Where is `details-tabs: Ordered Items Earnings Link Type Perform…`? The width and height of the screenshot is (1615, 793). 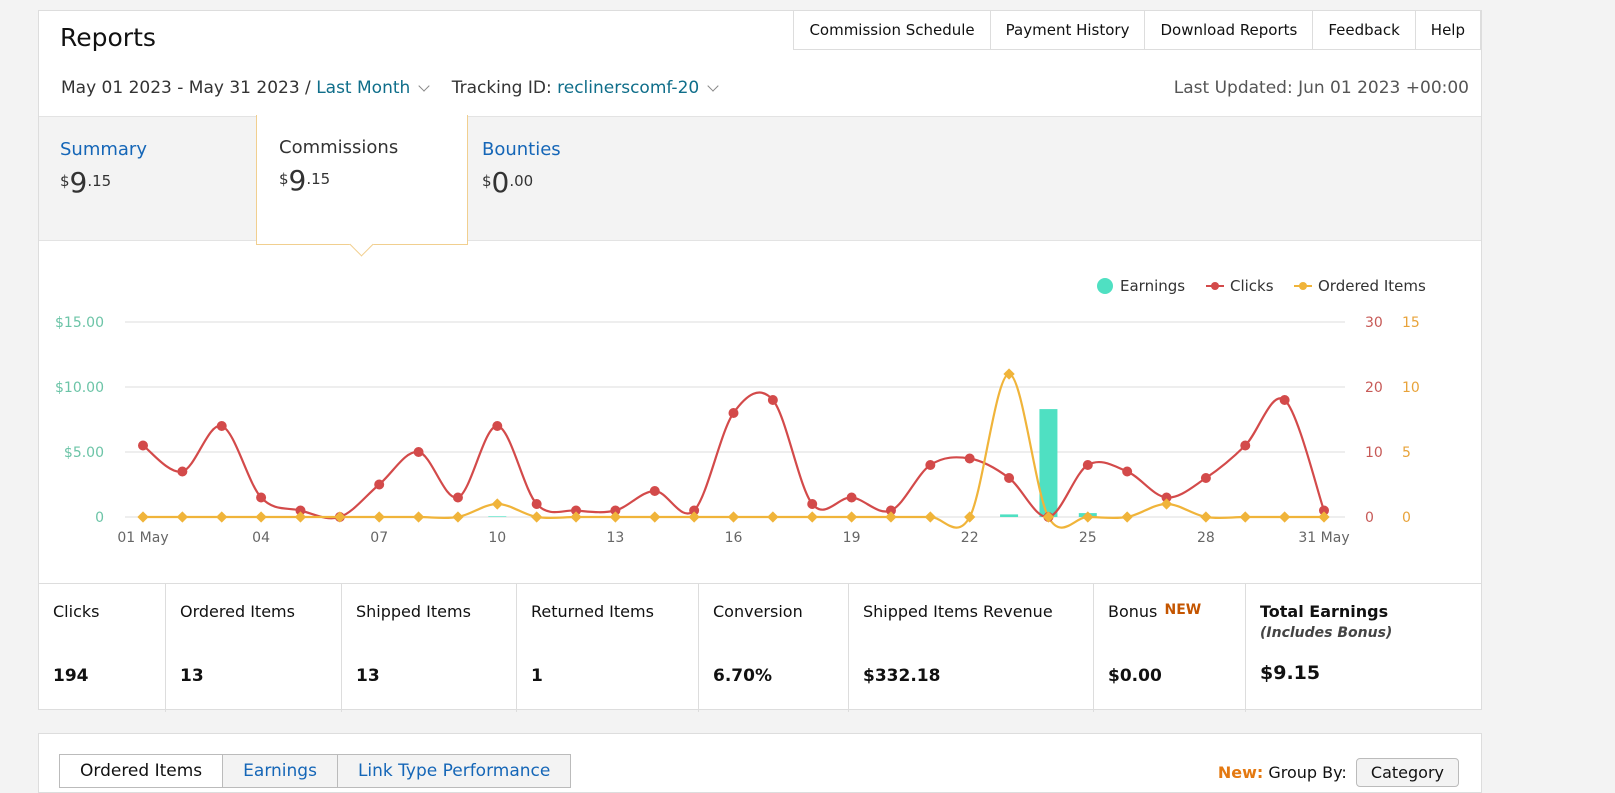
details-tabs: Ordered Items Earnings Link Type Perform… is located at coordinates (315, 771).